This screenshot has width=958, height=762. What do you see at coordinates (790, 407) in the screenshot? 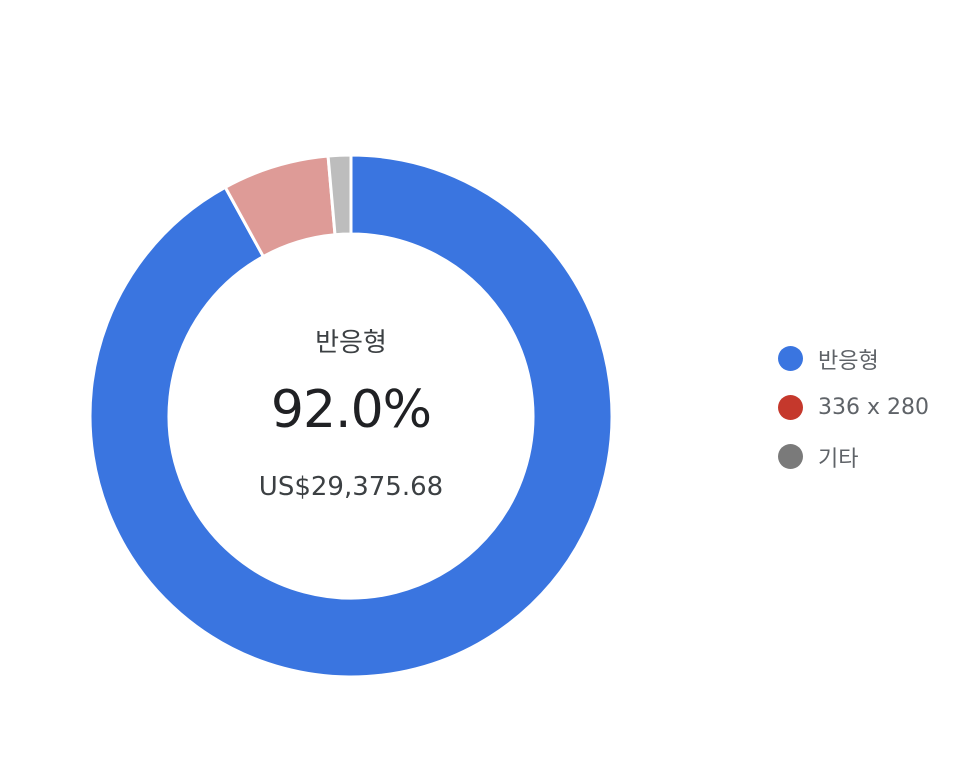
I see `legend-dot-336x280` at bounding box center [790, 407].